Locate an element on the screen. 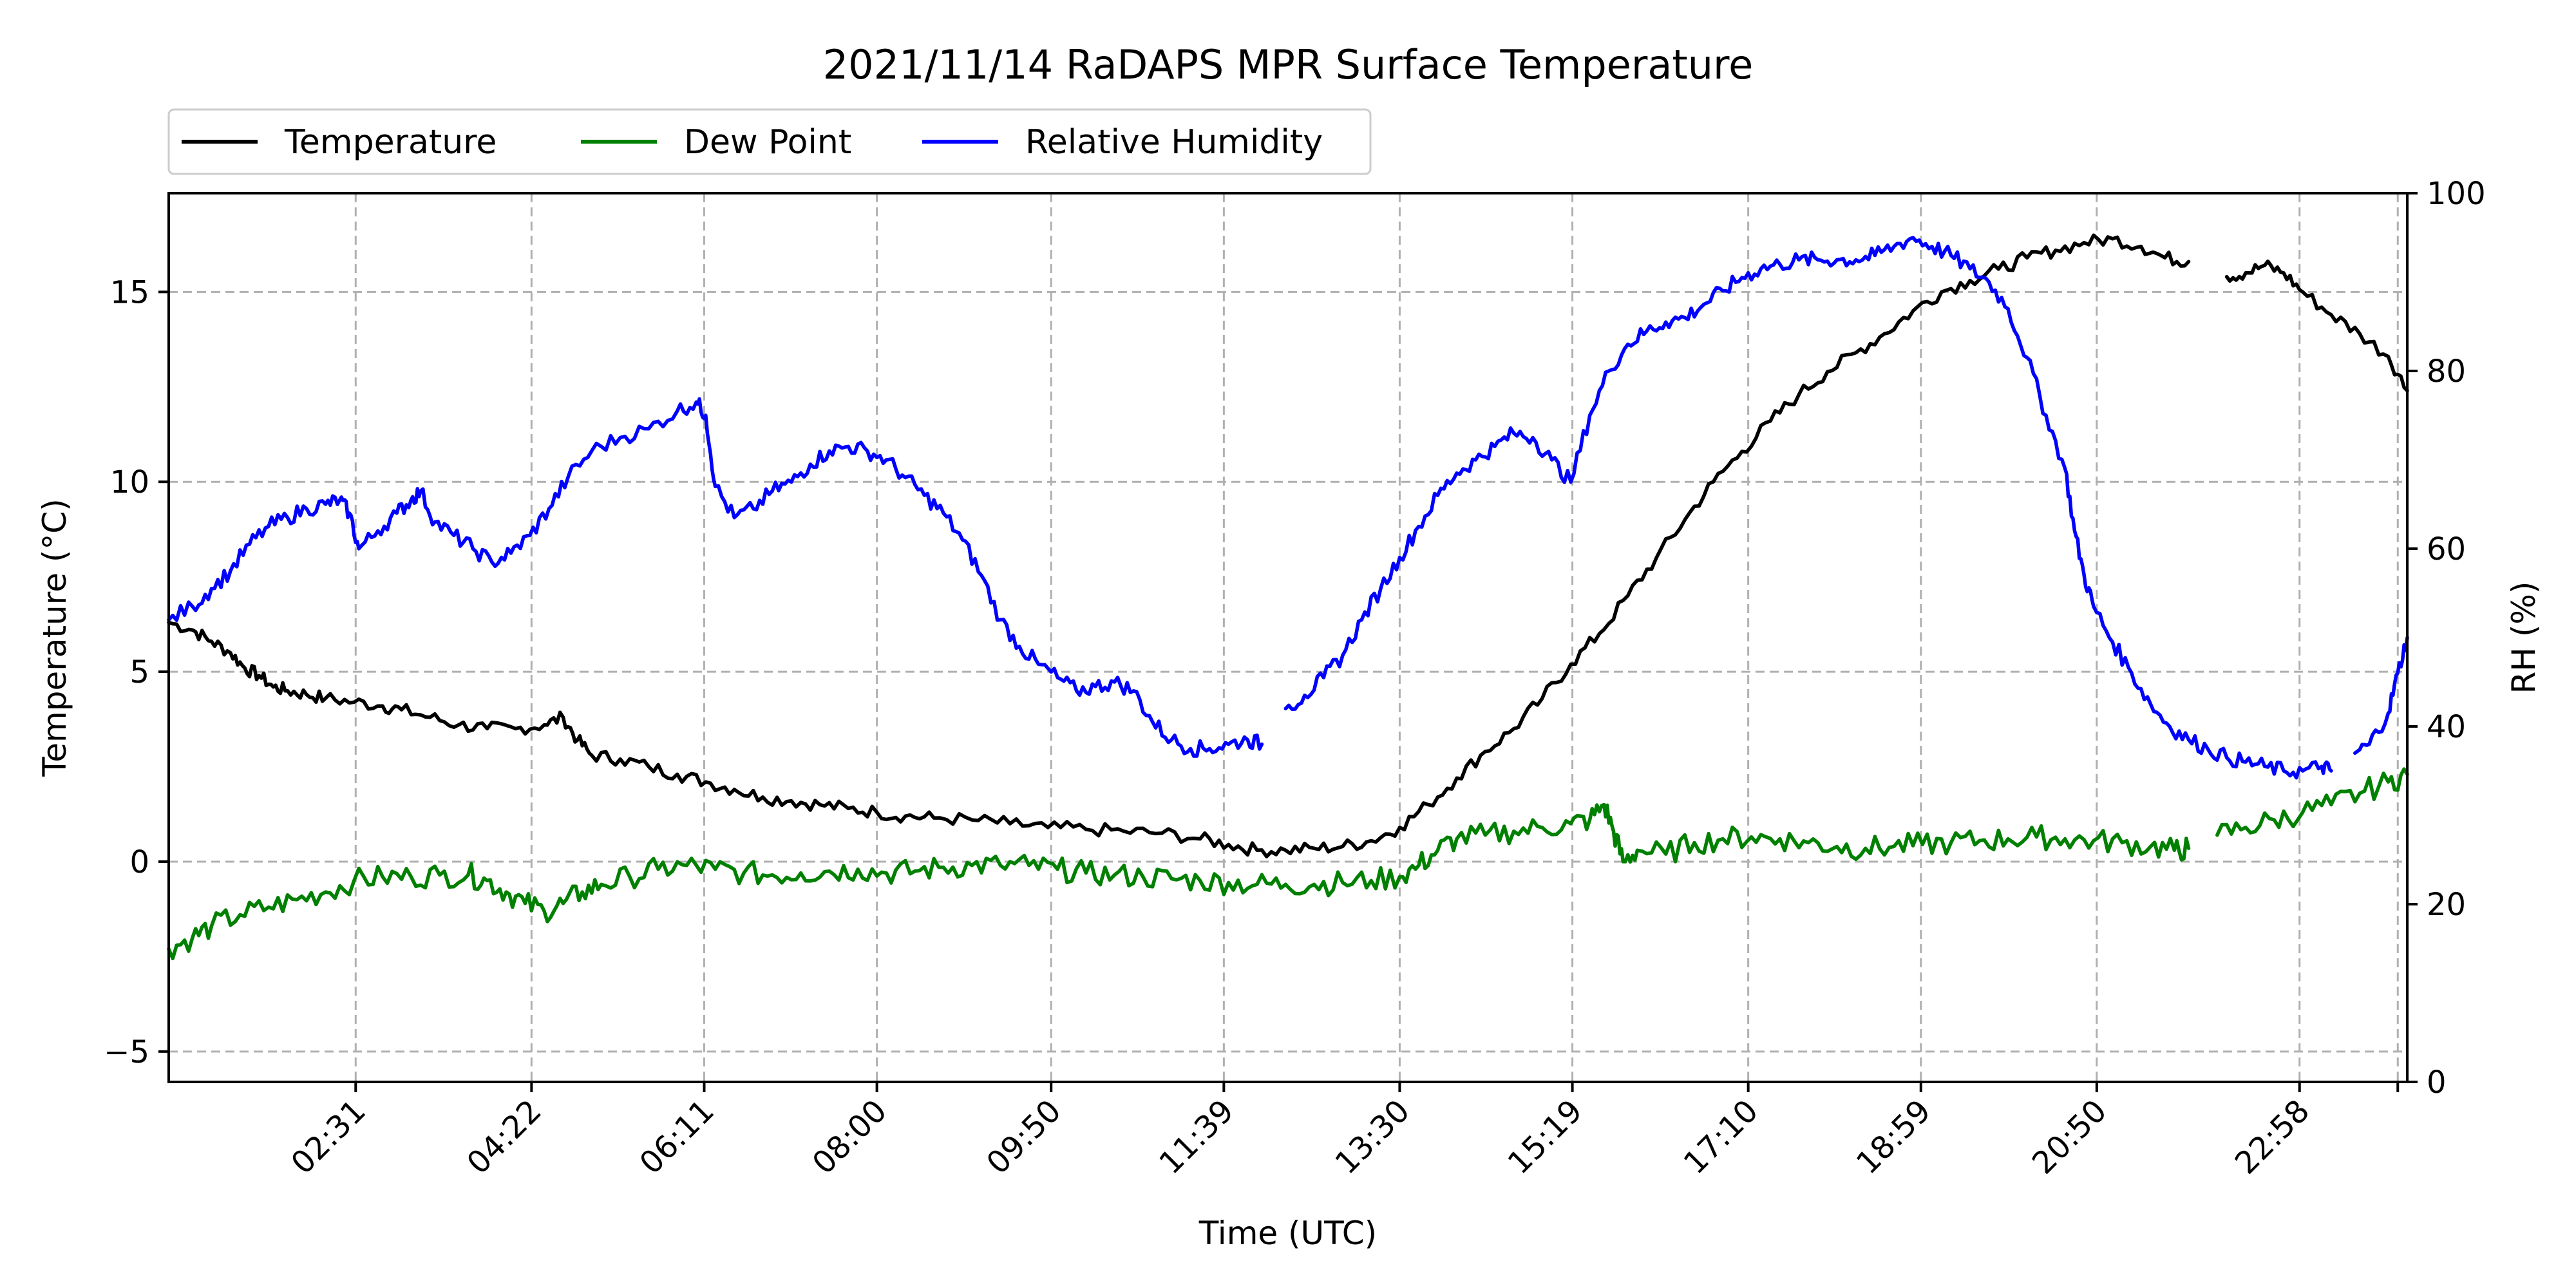  y-axis-left-label: Temperature (°C) is located at coordinates (54, 637).